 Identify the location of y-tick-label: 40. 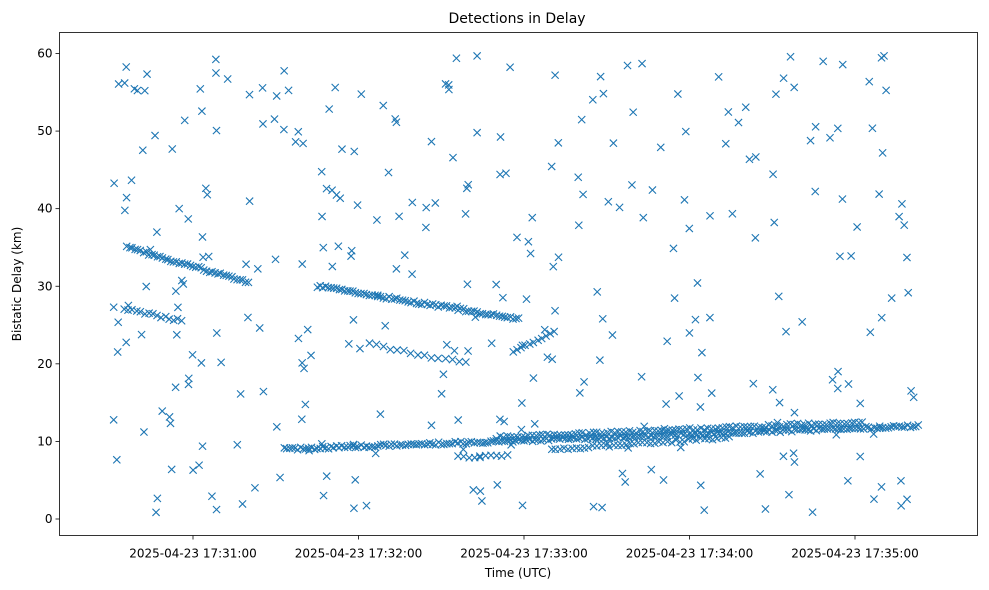
(44, 209).